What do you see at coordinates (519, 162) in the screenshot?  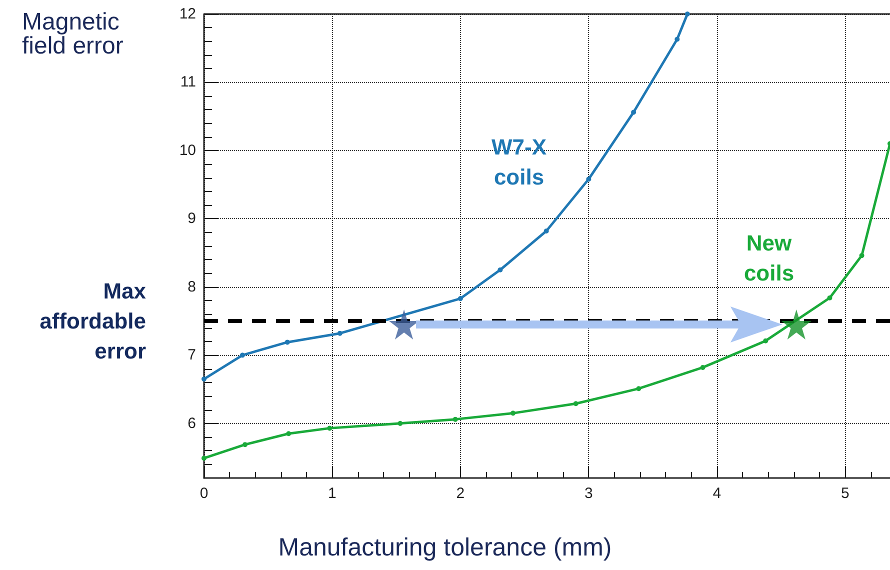 I see `annotation: W7-X coils` at bounding box center [519, 162].